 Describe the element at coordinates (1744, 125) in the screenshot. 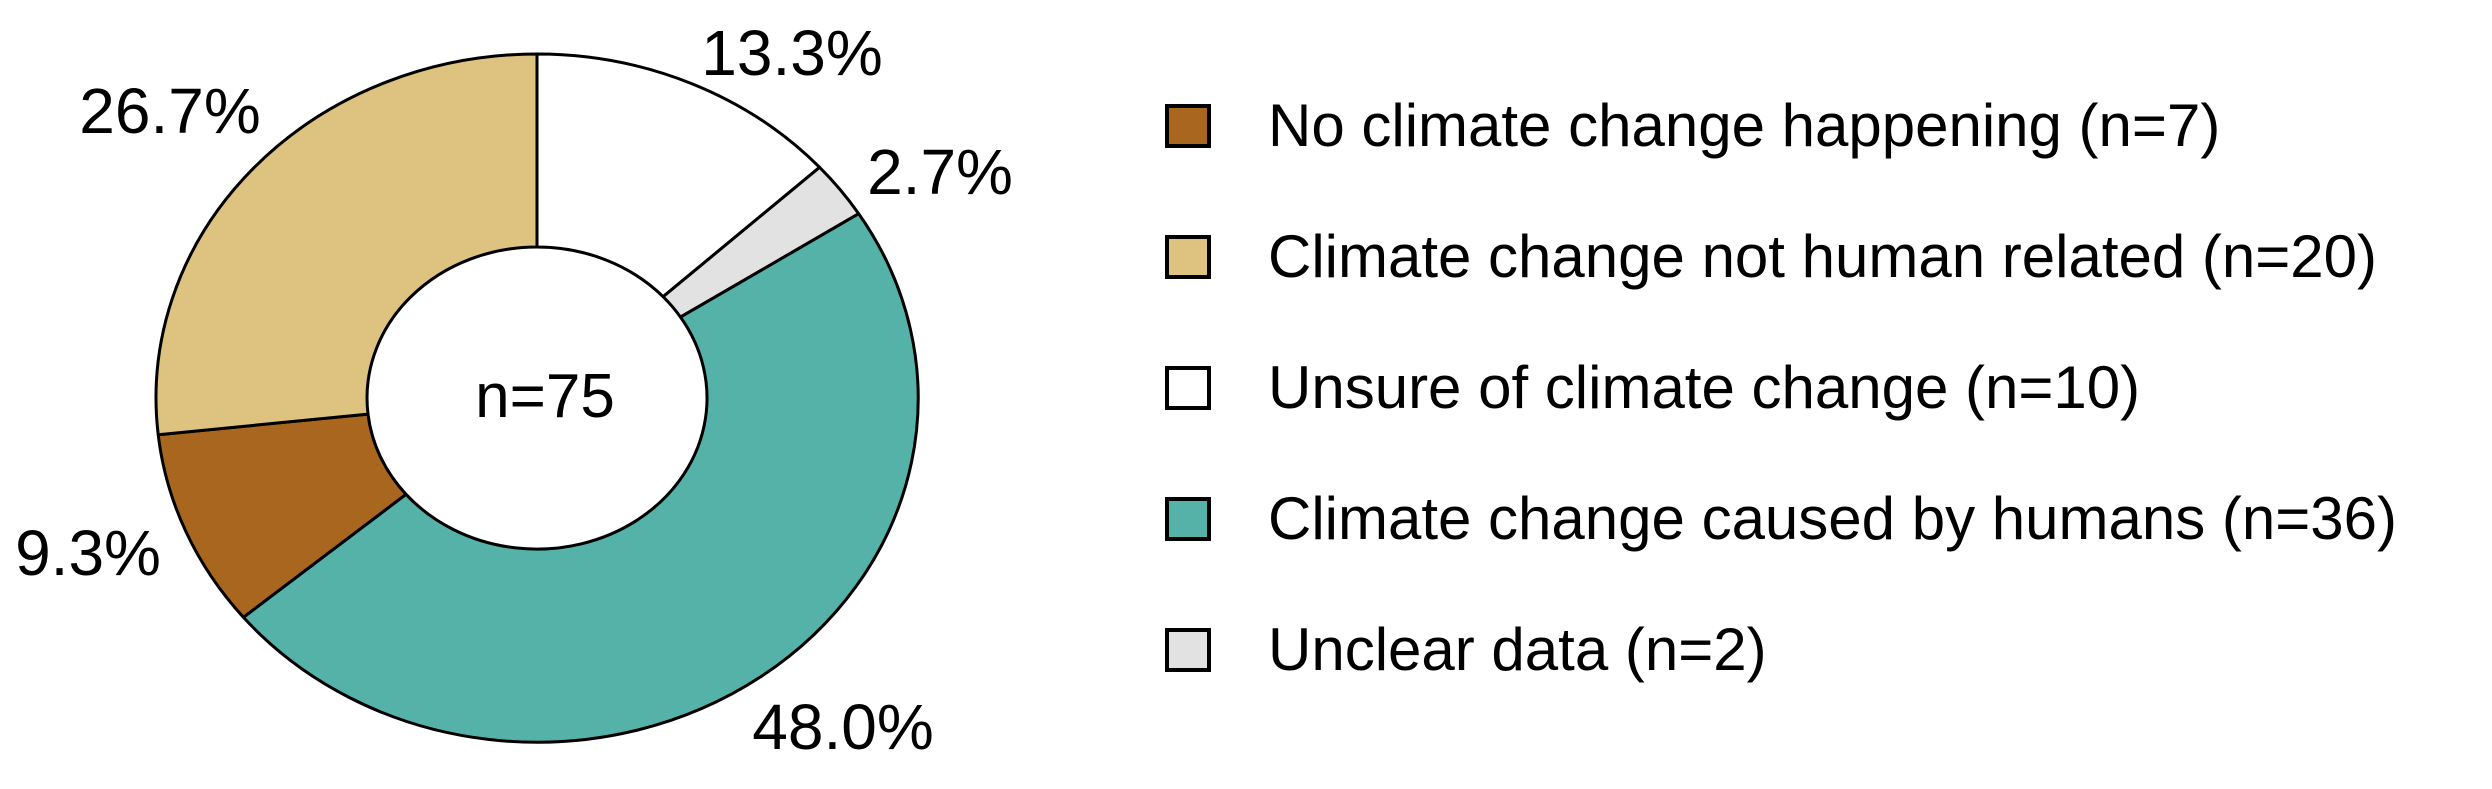

I see `legend-label: No climate change happening (n=7)` at that location.